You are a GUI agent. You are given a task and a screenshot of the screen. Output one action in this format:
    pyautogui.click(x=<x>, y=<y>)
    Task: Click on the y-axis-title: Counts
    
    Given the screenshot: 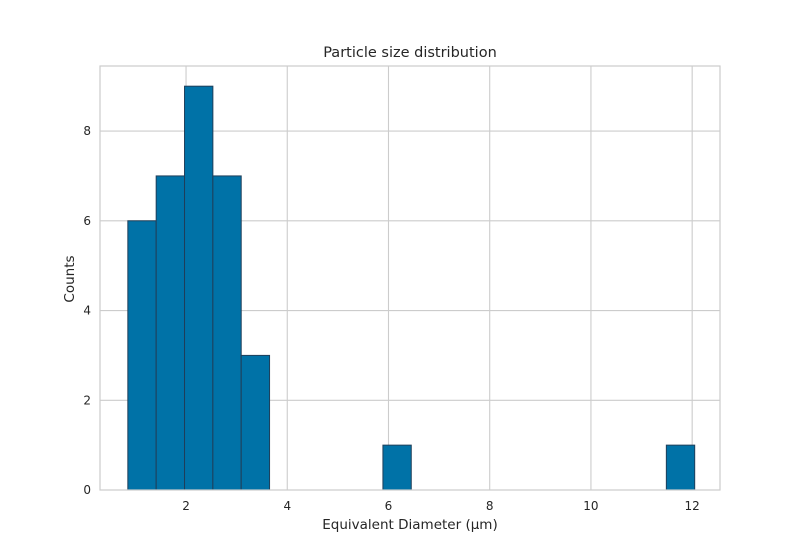 What is the action you would take?
    pyautogui.click(x=70, y=278)
    